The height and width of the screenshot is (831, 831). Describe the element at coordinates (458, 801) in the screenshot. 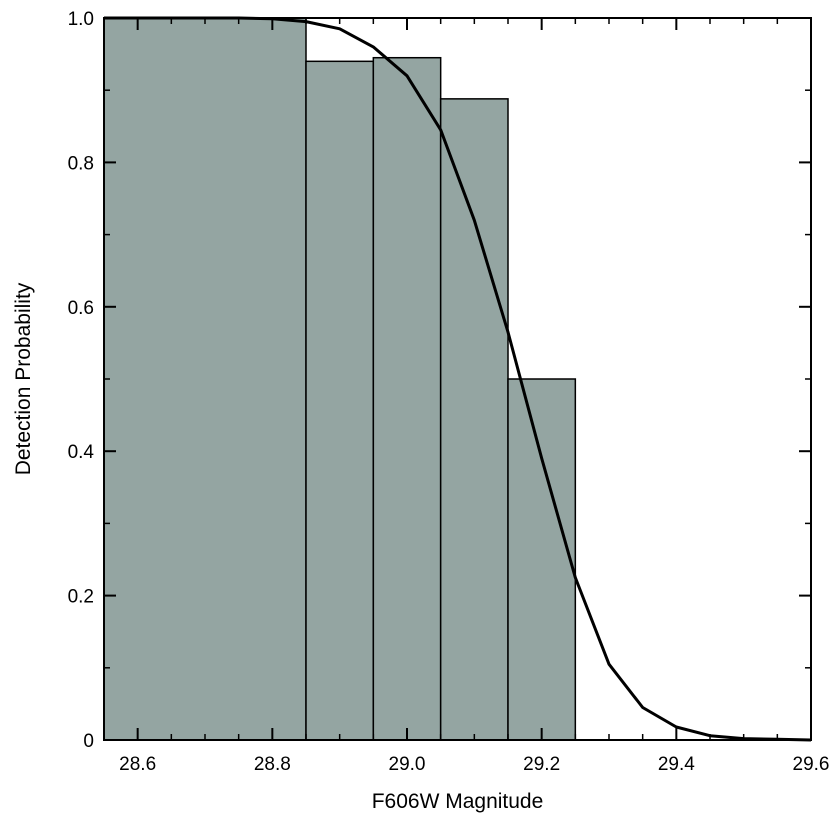

I see `x-axis-title: F606W Magnitude` at that location.